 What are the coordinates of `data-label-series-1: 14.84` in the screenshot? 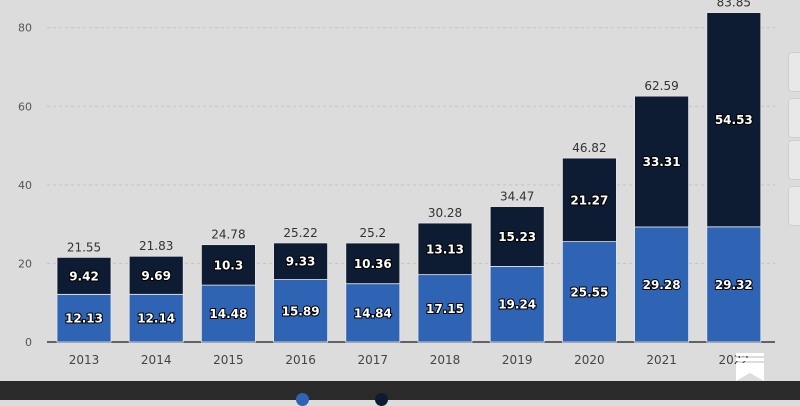 It's located at (373, 313).